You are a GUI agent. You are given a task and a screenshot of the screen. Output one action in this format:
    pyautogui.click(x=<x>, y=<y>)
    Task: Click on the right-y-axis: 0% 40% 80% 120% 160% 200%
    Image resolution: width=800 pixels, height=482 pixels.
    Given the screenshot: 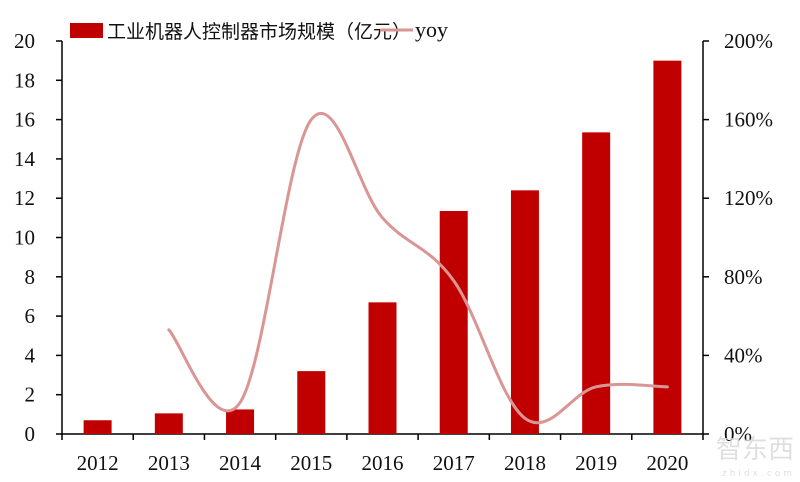 What is the action you would take?
    pyautogui.click(x=737, y=237)
    